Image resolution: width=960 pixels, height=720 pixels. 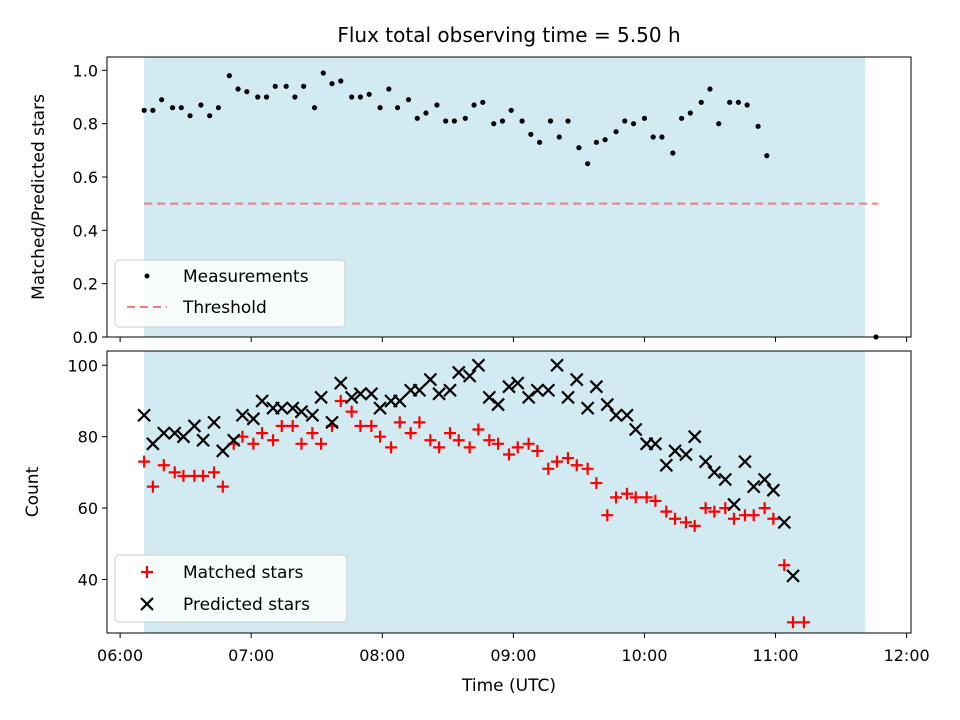 What do you see at coordinates (644, 655) in the screenshot?
I see `count-x-tick-label: 10:00` at bounding box center [644, 655].